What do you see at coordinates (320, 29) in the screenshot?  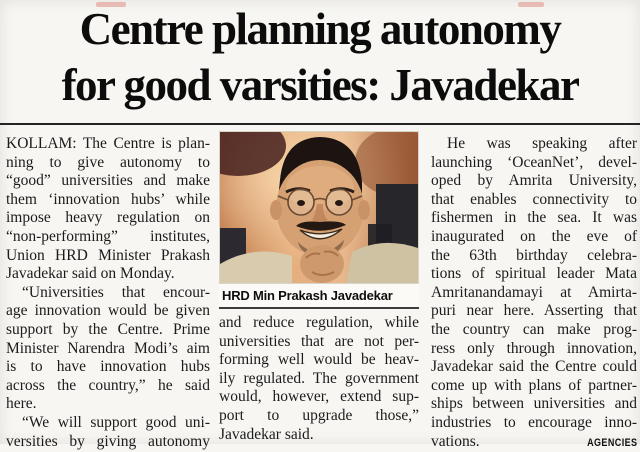 I see `headline-line1: Centre planning autonomy` at bounding box center [320, 29].